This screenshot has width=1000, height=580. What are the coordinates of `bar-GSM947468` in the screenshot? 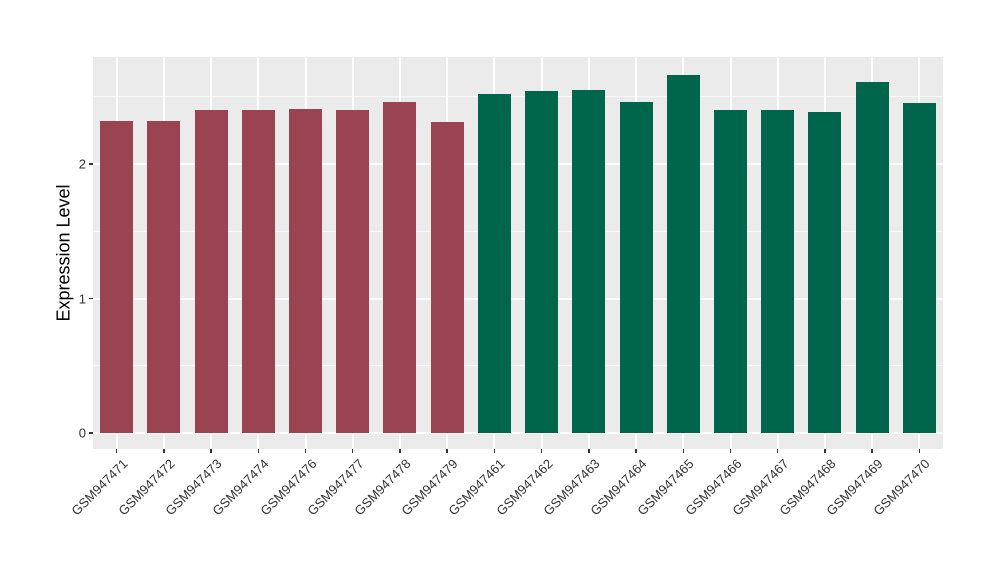 It's located at (825, 272).